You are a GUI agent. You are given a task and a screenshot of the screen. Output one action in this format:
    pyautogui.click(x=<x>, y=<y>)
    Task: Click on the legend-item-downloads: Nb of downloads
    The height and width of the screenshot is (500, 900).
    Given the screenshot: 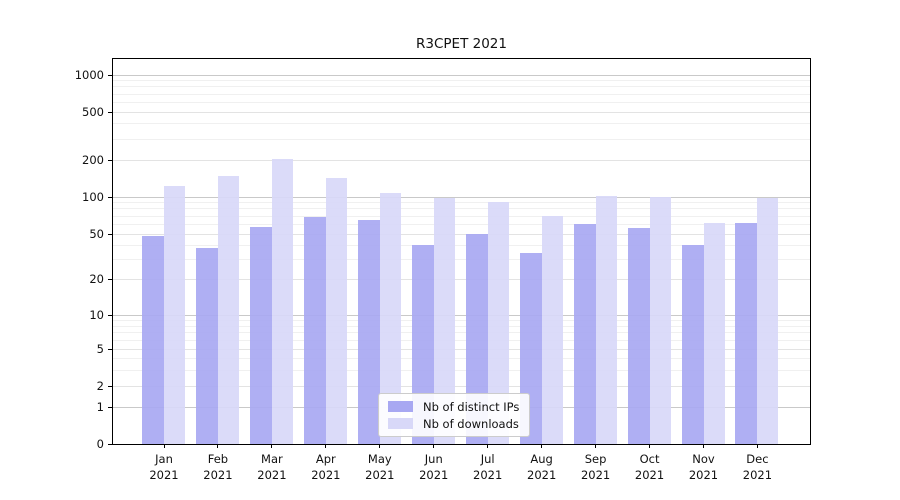 What is the action you would take?
    pyautogui.click(x=453, y=423)
    